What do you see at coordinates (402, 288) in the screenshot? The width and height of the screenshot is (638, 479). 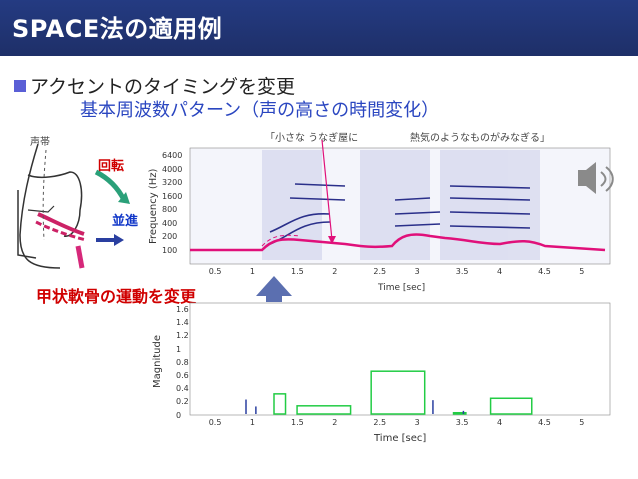 I see `spectrogram-xlabel: Time [sec]` at bounding box center [402, 288].